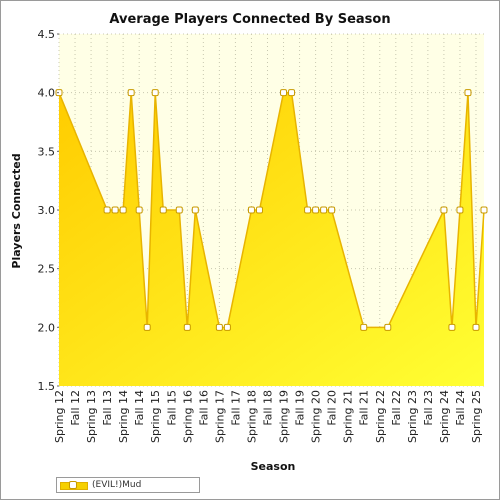 The width and height of the screenshot is (500, 503). Describe the element at coordinates (117, 485) in the screenshot. I see `legend-label-evil-mud: (EVIL!)Mud` at that location.